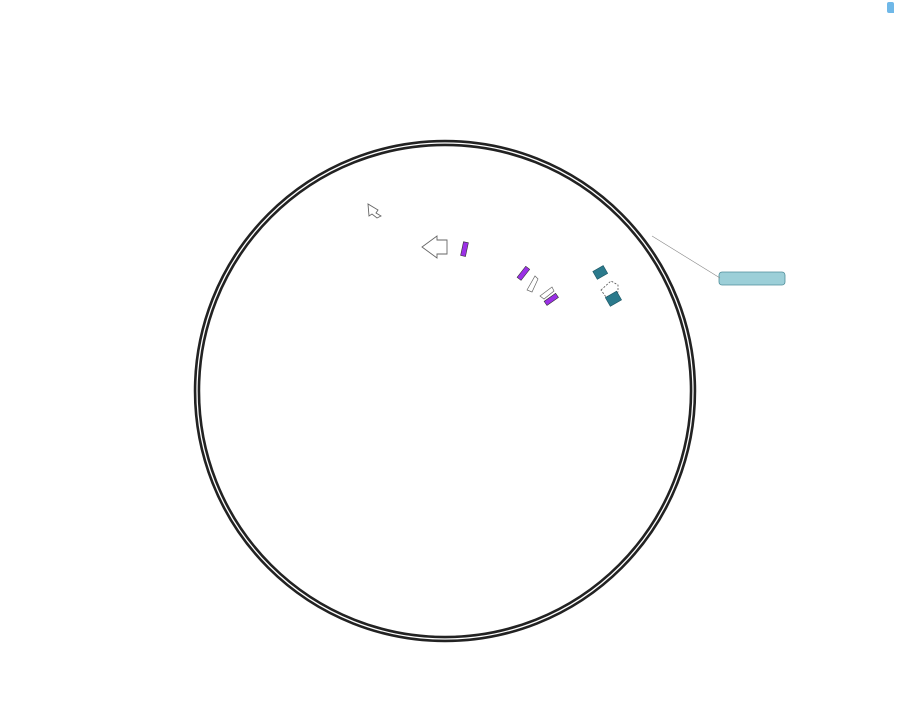 Image resolution: width=903 pixels, height=713 pixels. I want to click on feature-t3-promoter, so click(549, 296).